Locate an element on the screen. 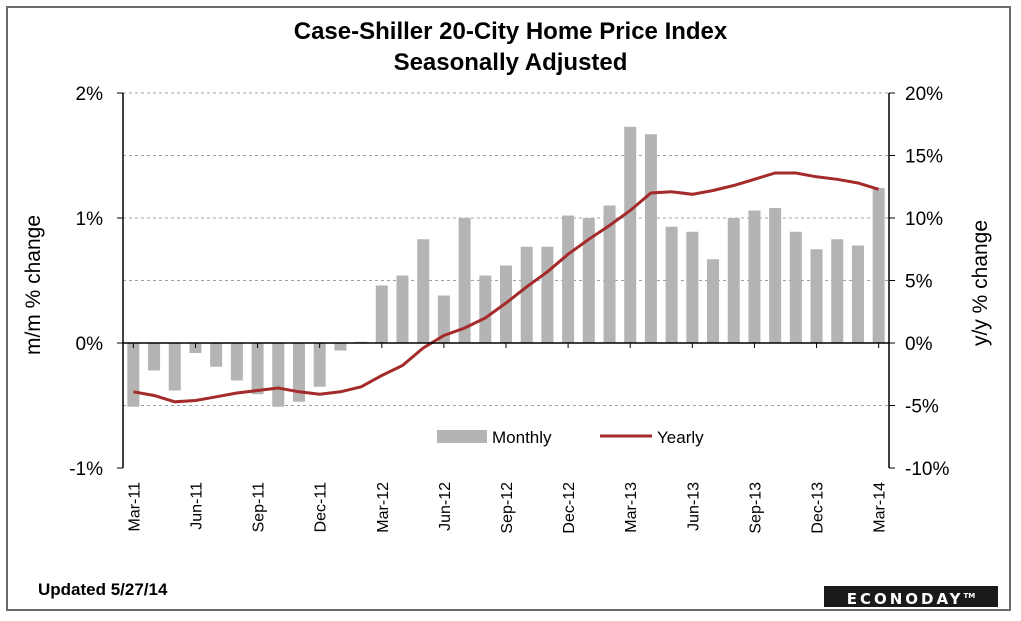  x-tick-label: Dec-11 is located at coordinates (321, 507).